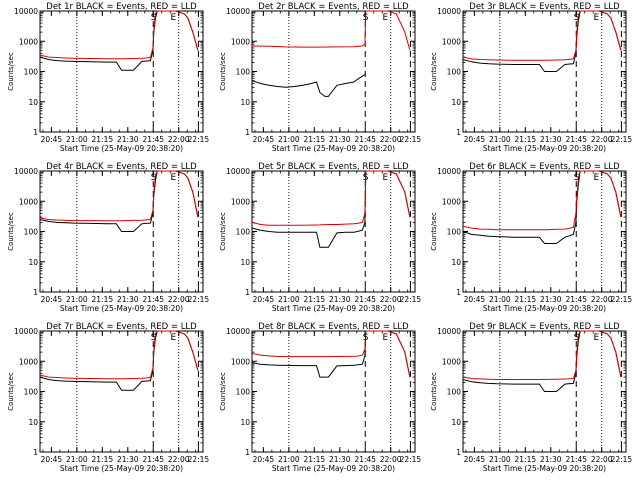  Describe the element at coordinates (121, 7) in the screenshot. I see `chart-title: Det 1r BLACK = Events, RED = LLD` at that location.